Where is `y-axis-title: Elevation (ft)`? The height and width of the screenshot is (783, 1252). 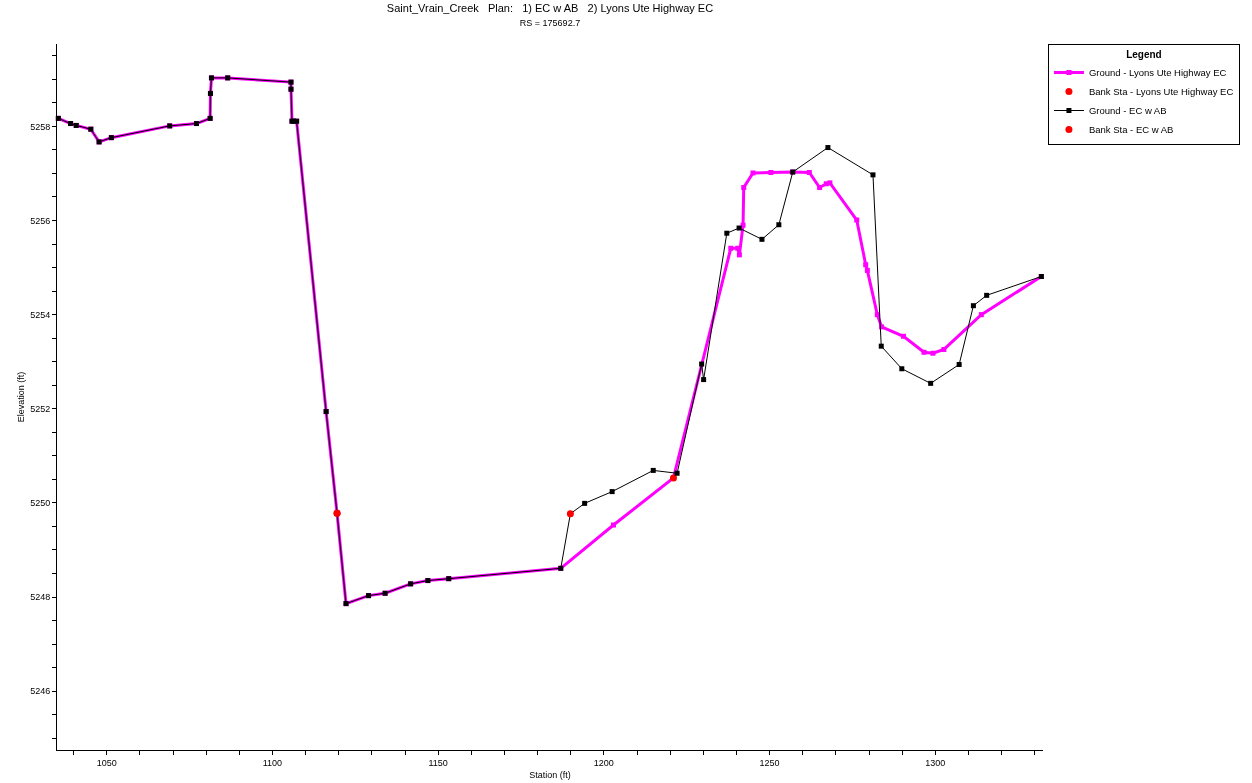 y-axis-title: Elevation (ft) is located at coordinates (20, 397).